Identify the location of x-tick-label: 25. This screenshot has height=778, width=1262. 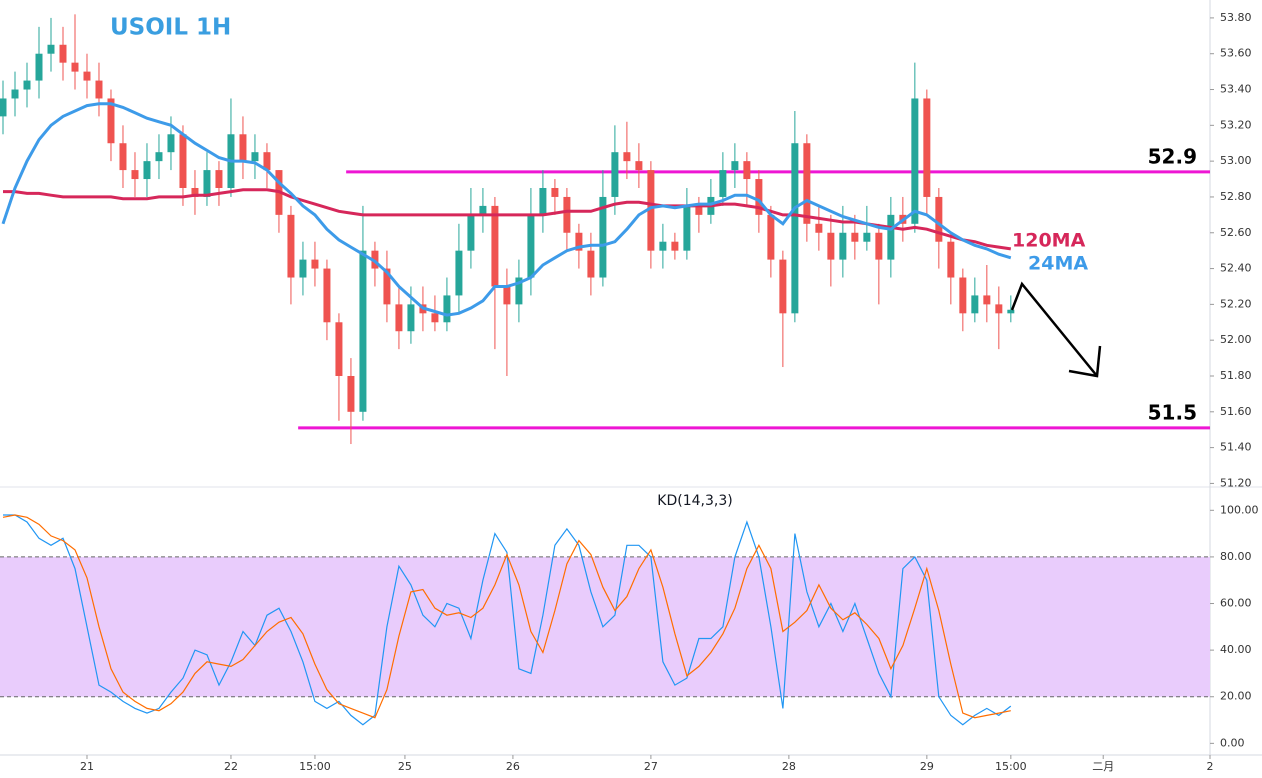
(405, 766).